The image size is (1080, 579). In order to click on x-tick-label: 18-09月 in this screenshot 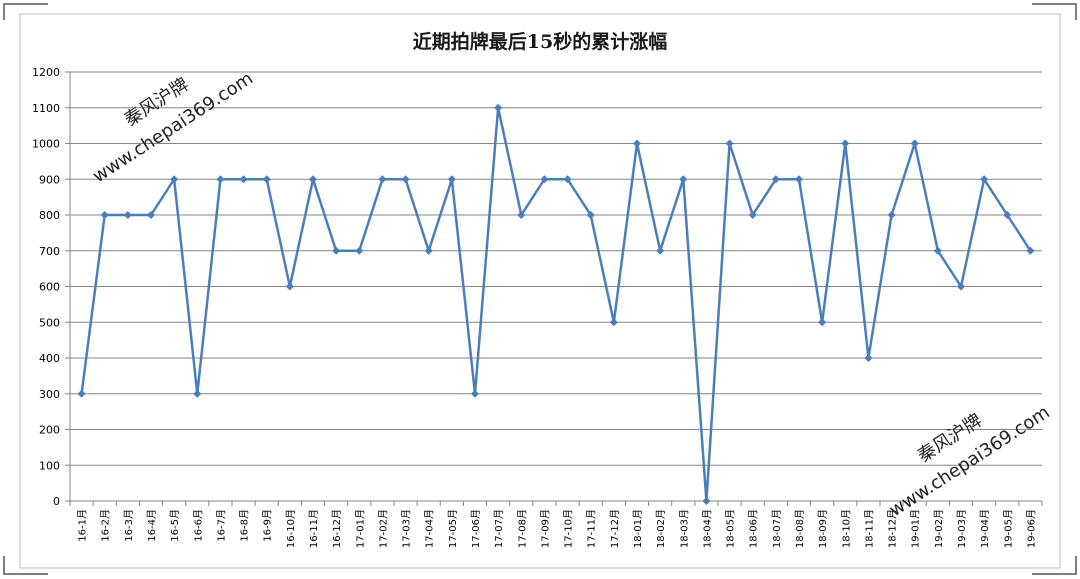, I will do `click(823, 528)`.